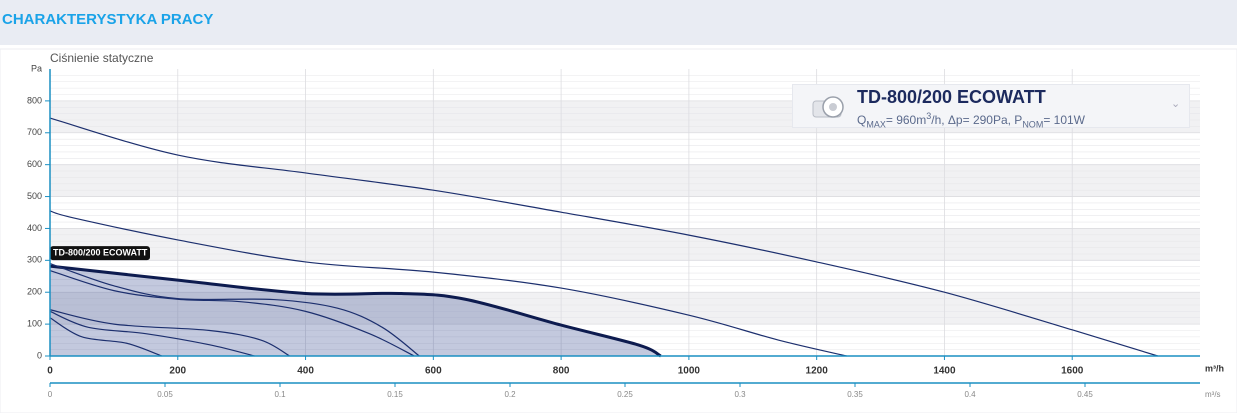 This screenshot has height=413, width=1237. Describe the element at coordinates (1072, 371) in the screenshot. I see `x-tick-label: 1600` at that location.